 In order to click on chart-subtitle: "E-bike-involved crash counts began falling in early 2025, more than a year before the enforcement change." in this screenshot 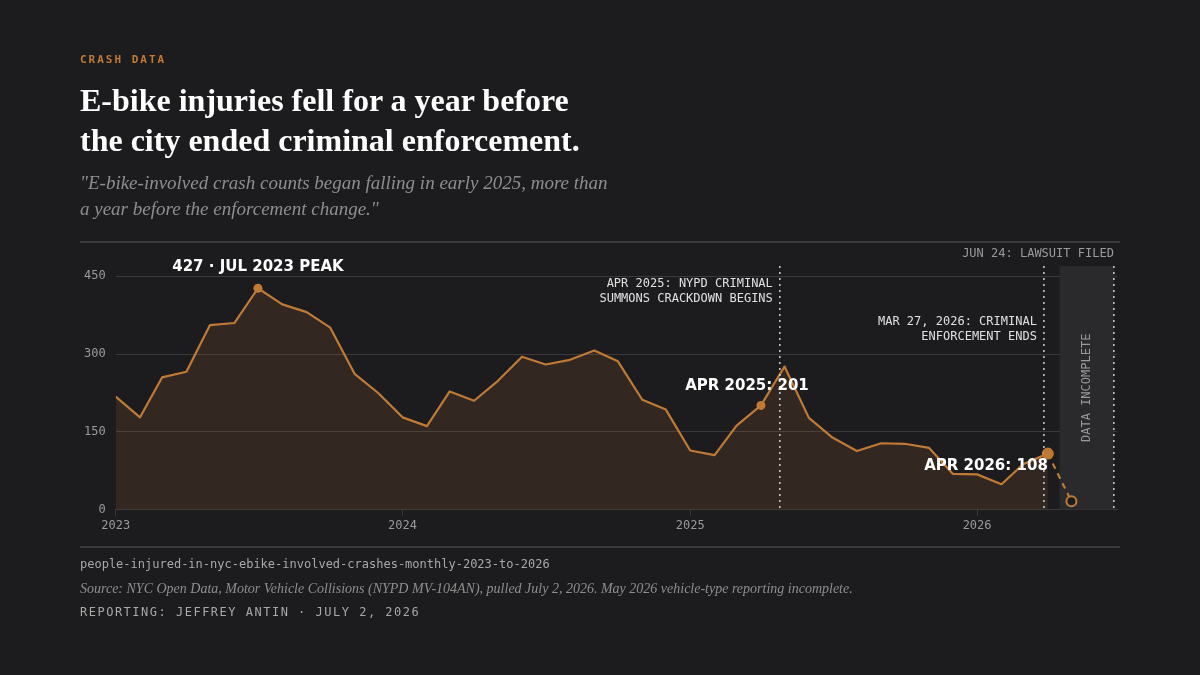, I will do `click(344, 196)`.